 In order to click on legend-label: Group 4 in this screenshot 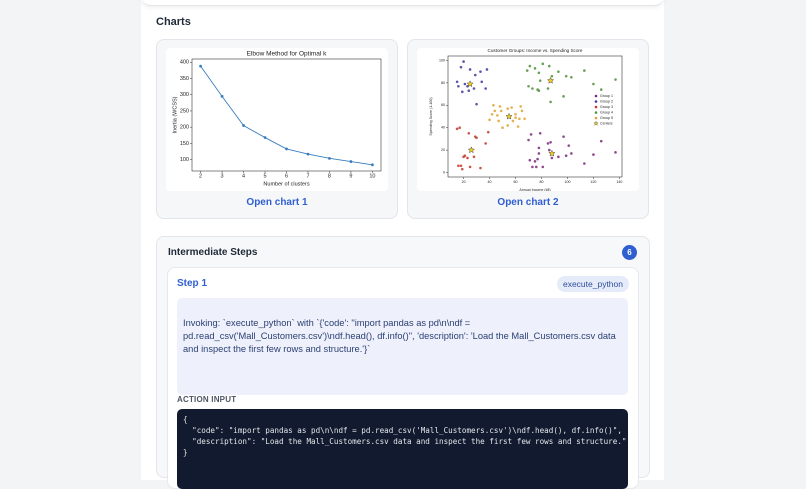, I will do `click(606, 112)`.